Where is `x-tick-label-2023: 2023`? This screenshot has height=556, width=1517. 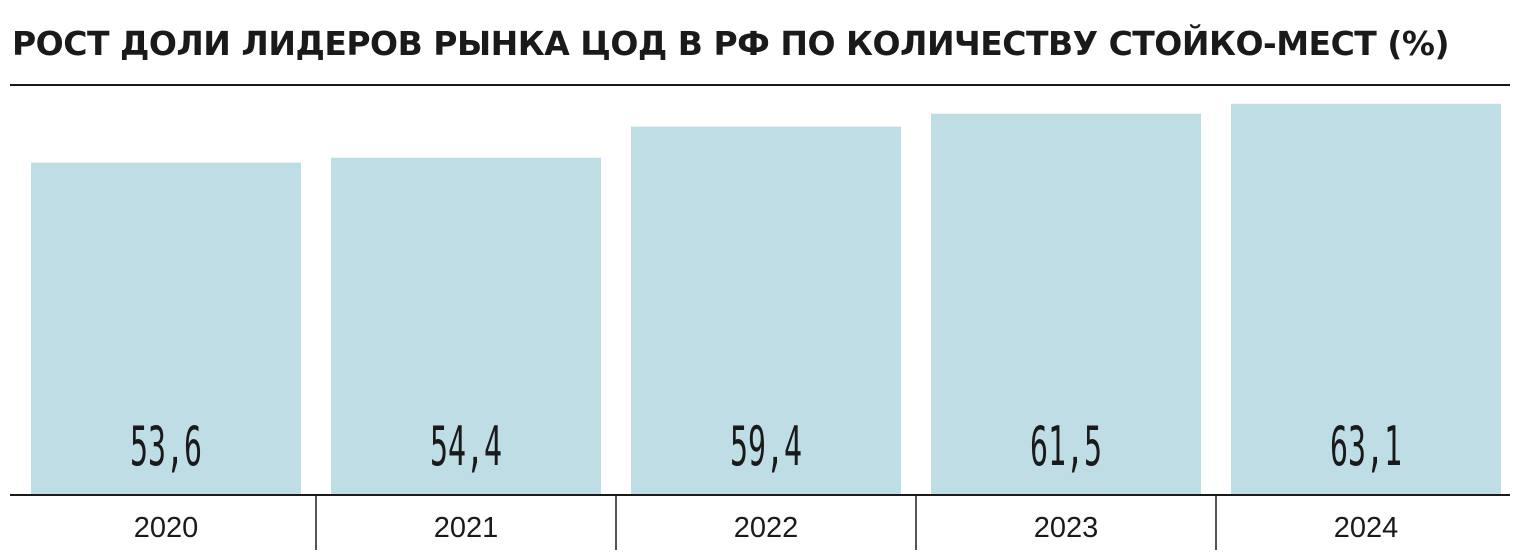
x-tick-label-2023: 2023 is located at coordinates (1066, 528).